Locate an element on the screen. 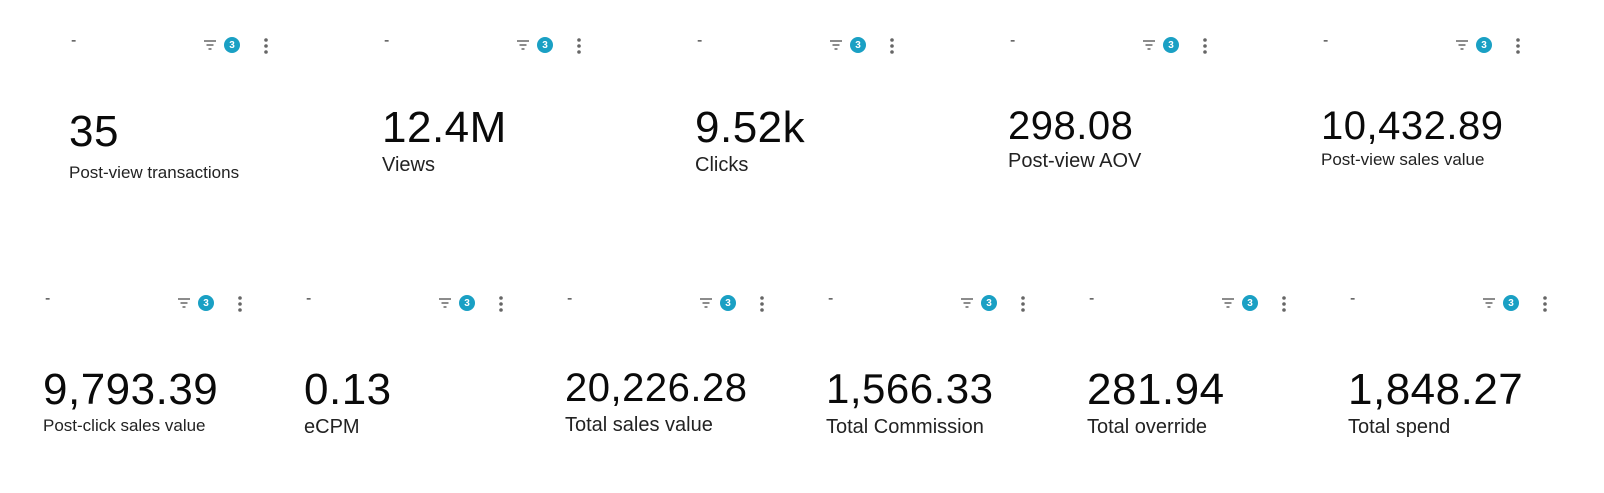 The height and width of the screenshot is (493, 1604). kpi-label: Post-view AOV is located at coordinates (1075, 161).